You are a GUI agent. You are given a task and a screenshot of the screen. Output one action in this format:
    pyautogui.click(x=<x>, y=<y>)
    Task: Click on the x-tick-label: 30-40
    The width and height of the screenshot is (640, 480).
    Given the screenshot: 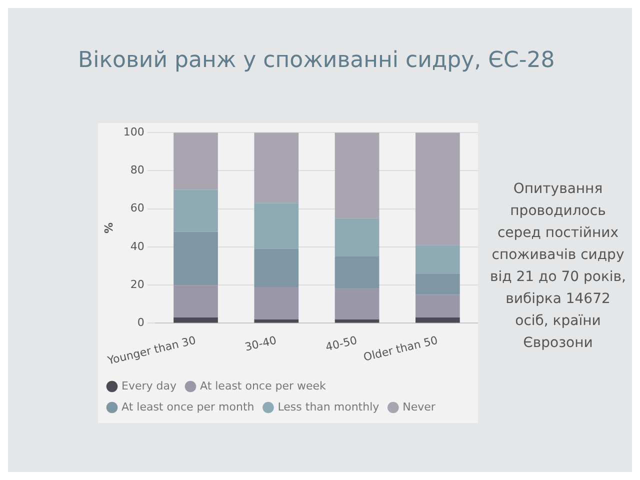 What is the action you would take?
    pyautogui.click(x=261, y=344)
    